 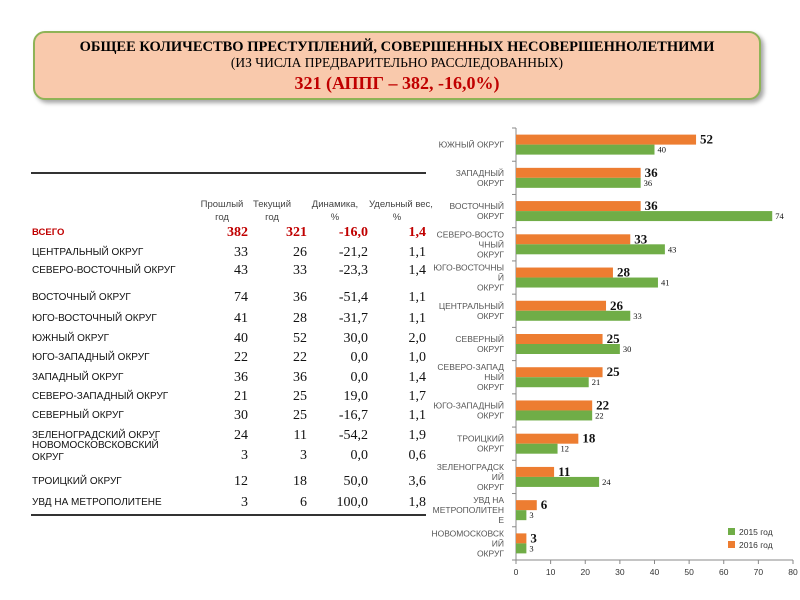 I want to click on current-year-cell: 6, so click(x=303, y=502).